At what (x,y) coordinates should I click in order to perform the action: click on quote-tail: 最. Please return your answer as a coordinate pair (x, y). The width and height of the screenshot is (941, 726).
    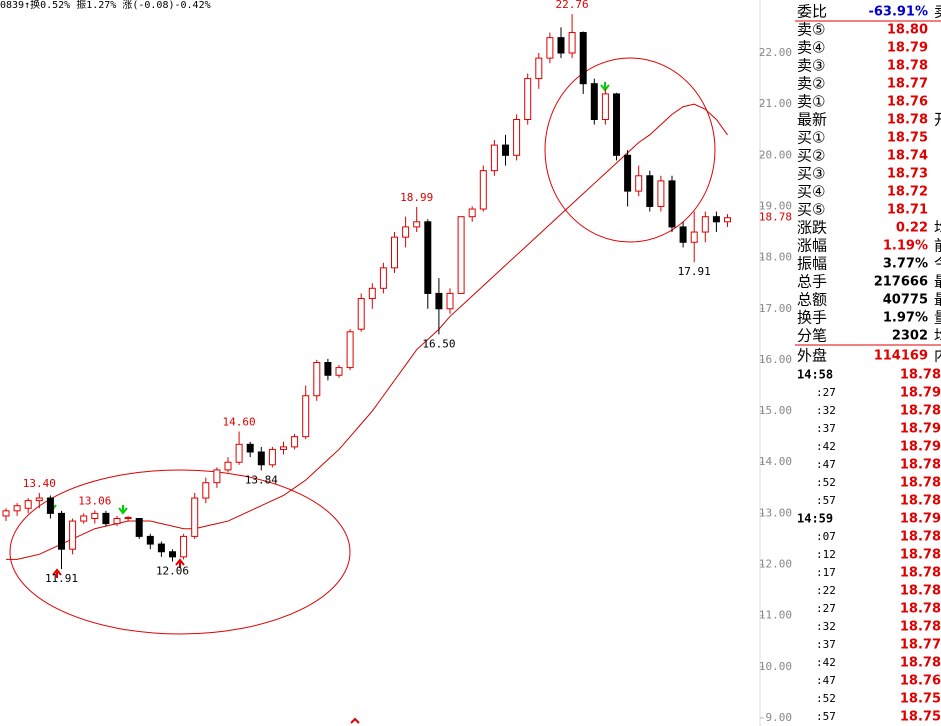
    Looking at the image, I should click on (937, 282).